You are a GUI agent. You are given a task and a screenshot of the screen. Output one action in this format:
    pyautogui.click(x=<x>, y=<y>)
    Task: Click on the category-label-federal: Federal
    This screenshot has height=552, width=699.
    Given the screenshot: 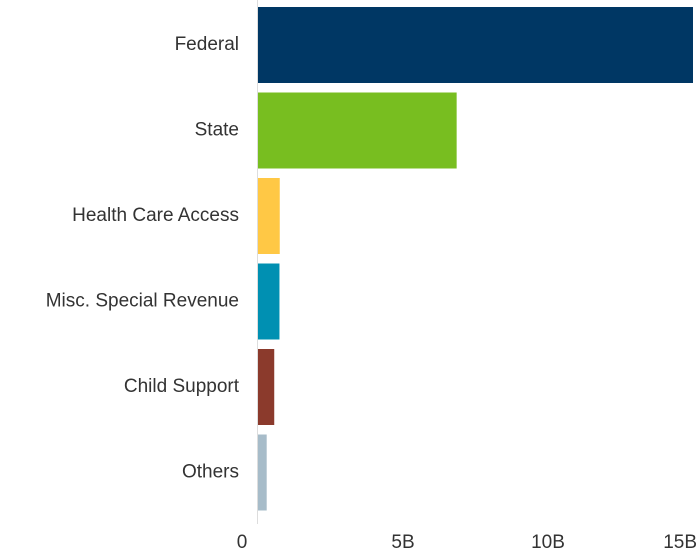 What is the action you would take?
    pyautogui.click(x=207, y=44)
    